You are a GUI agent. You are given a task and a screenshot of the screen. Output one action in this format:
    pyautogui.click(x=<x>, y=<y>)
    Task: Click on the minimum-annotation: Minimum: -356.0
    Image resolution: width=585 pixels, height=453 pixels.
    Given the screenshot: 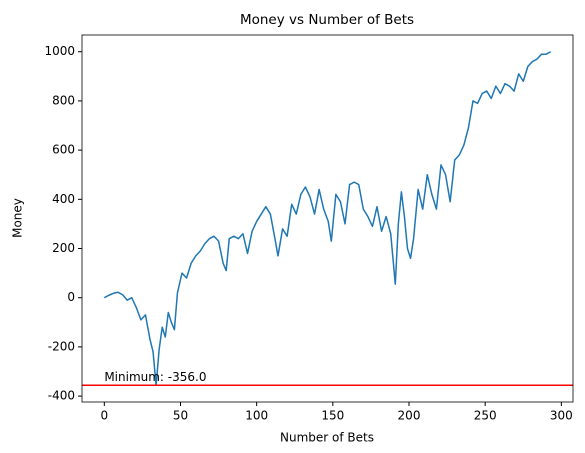 What is the action you would take?
    pyautogui.click(x=155, y=377)
    